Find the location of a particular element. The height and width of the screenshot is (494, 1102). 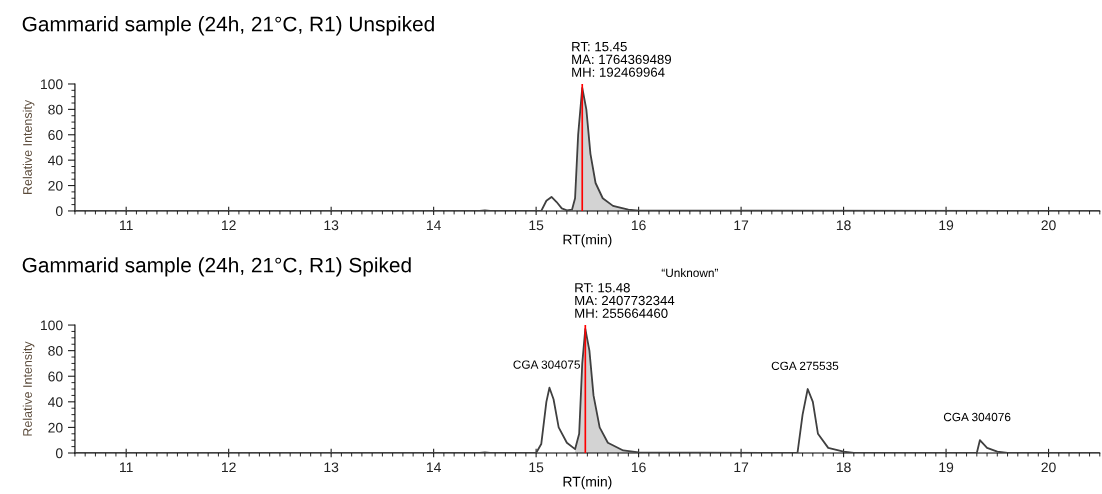

annotation: CGA 275535 is located at coordinates (805, 366).